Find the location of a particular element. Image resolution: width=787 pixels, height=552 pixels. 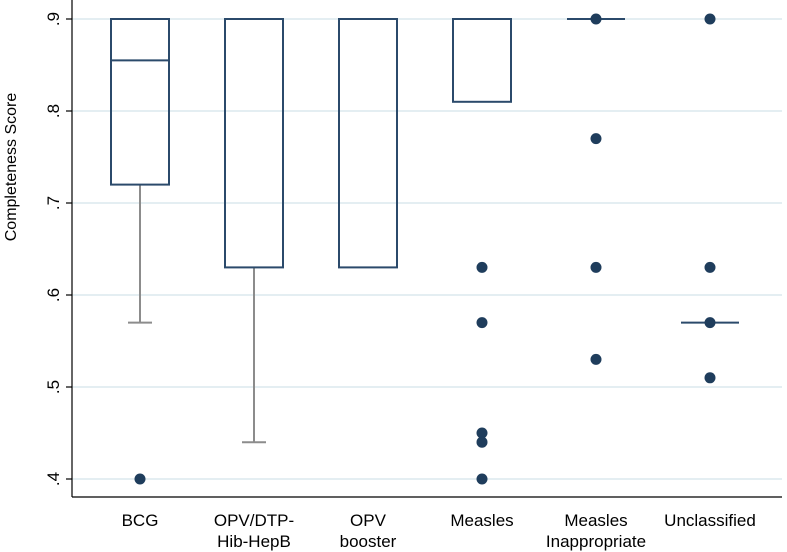

y-axis-title: Completeness Score is located at coordinates (11, 167).